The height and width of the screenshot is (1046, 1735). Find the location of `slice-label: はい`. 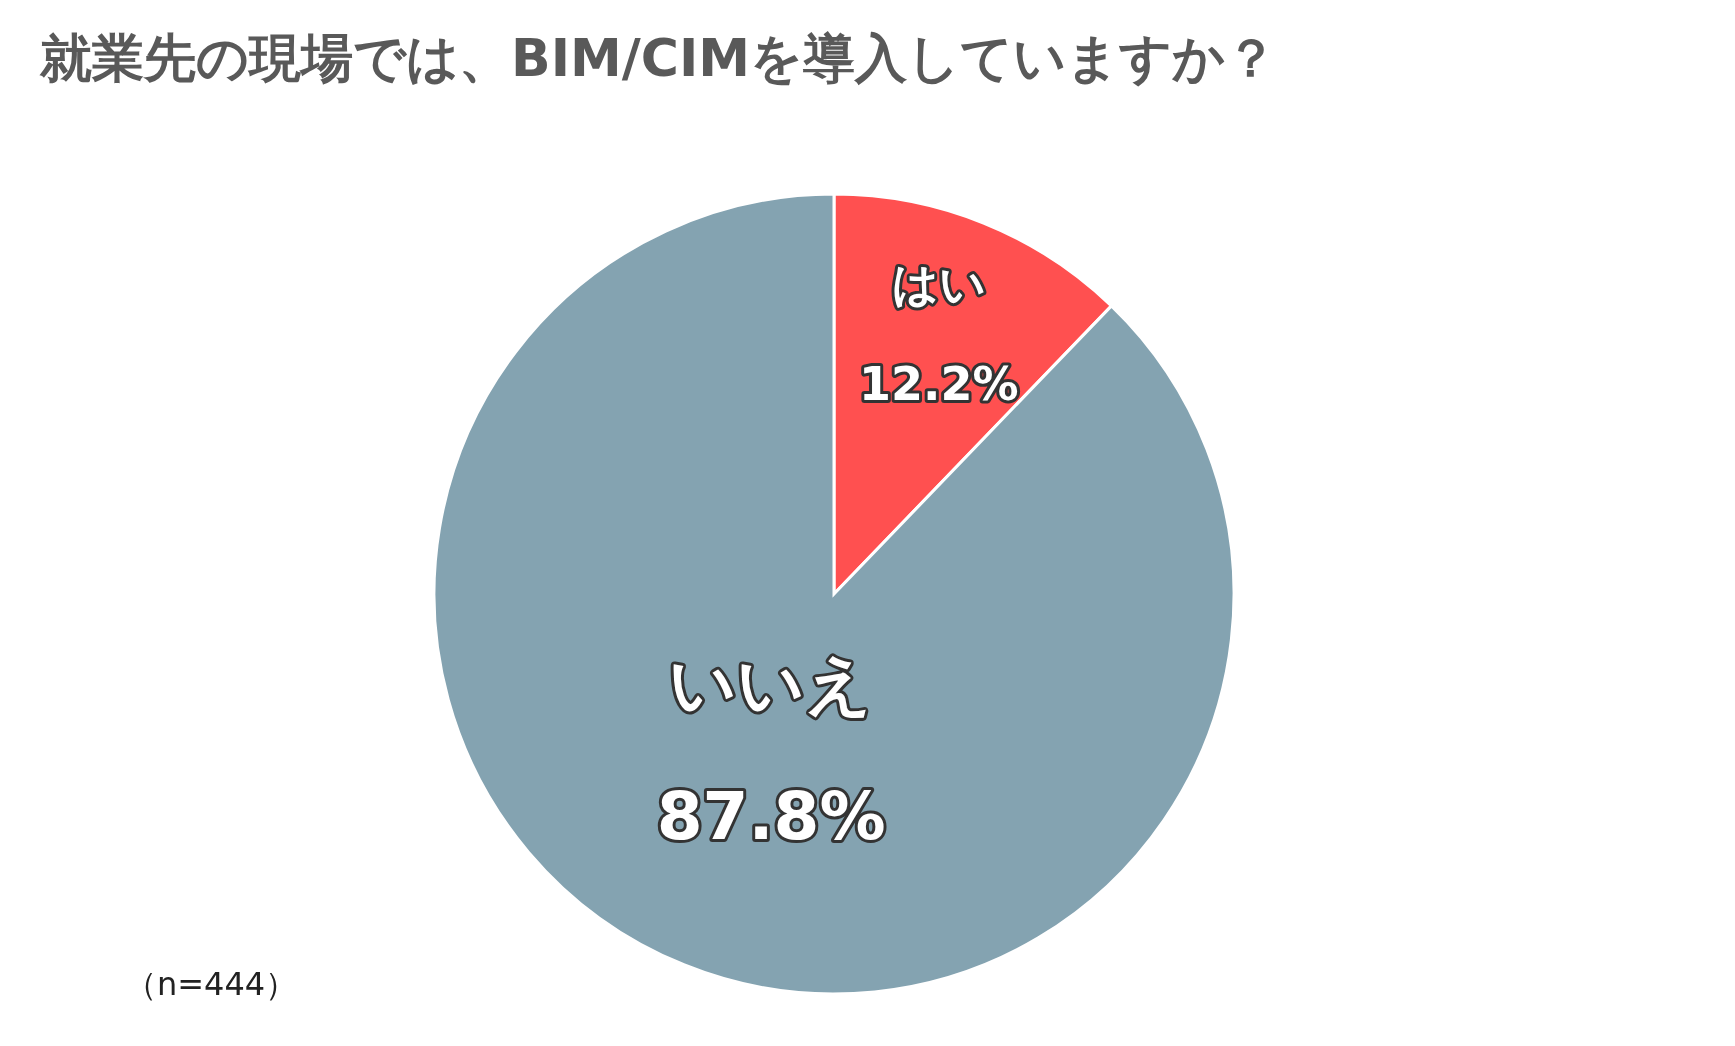

slice-label: はい is located at coordinates (938, 284).